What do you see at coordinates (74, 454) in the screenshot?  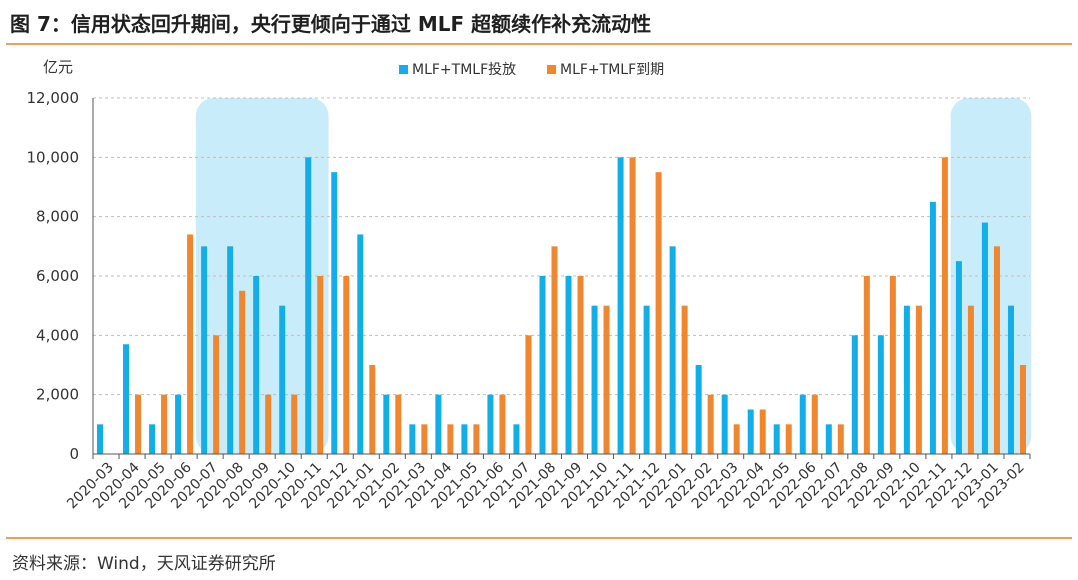 I see `y-tick-label: 0` at bounding box center [74, 454].